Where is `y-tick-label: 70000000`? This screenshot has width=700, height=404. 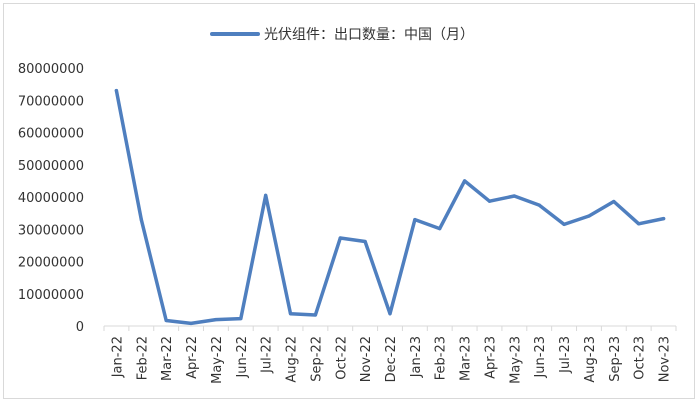 y-tick-label: 70000000 is located at coordinates (51, 101).